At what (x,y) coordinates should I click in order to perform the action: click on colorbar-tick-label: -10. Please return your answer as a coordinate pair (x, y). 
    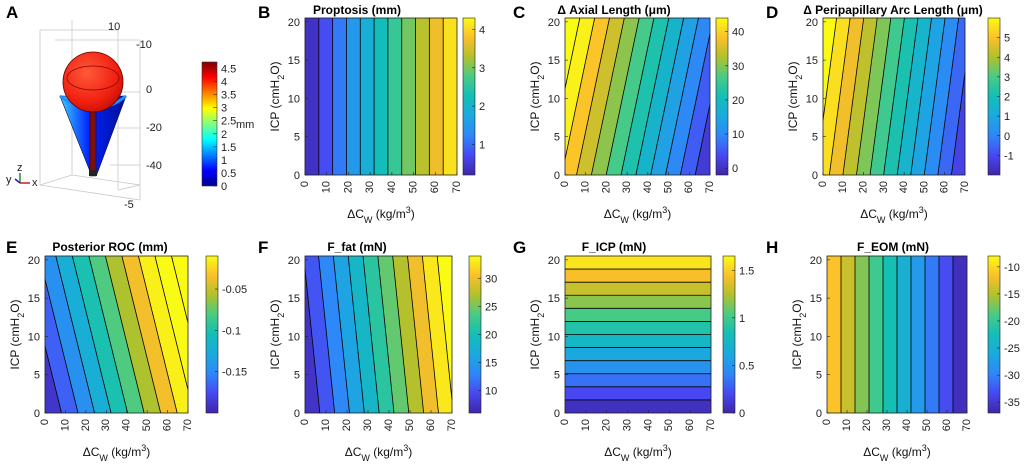
    Looking at the image, I should click on (1012, 268).